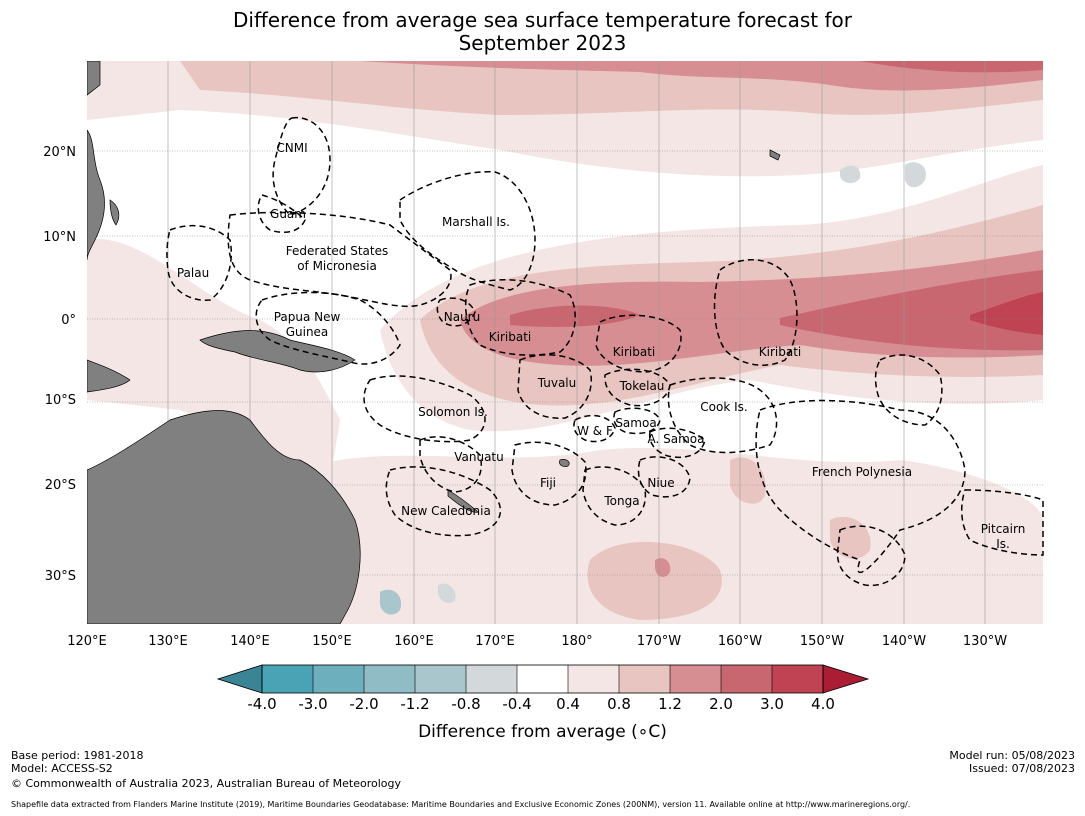  Describe the element at coordinates (568, 704) in the screenshot. I see `colorbar-tick-label: 0.4` at that location.